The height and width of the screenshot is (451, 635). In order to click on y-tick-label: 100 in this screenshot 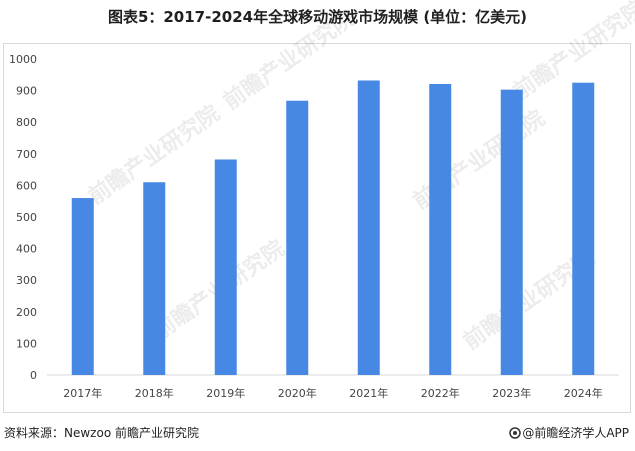, I will do `click(26, 343)`.